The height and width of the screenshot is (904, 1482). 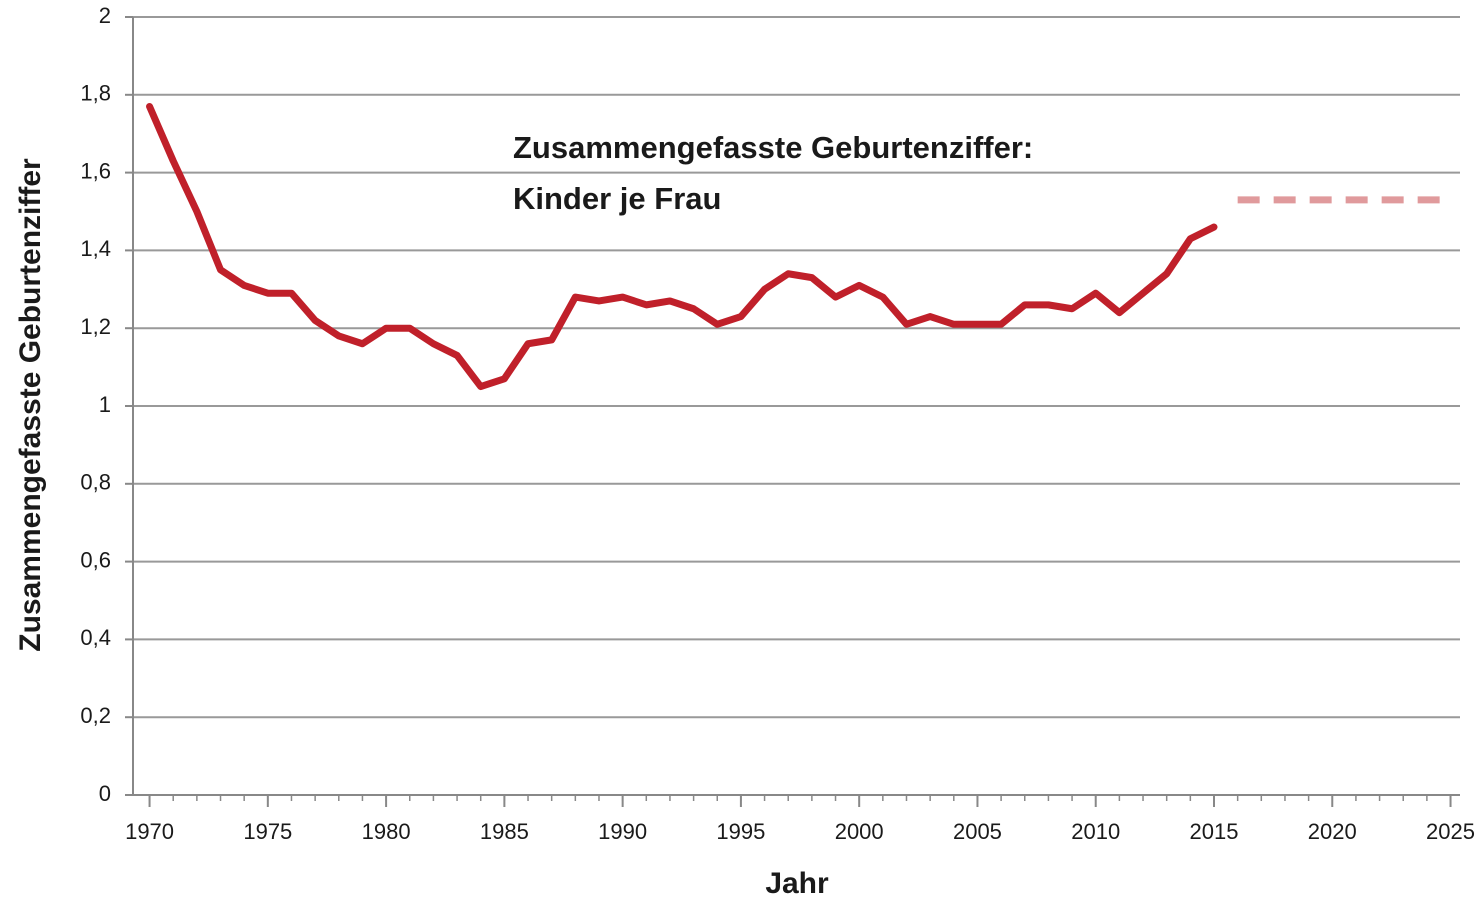 I want to click on y-axis-title: Zusammengefasste Geburtenziffer, so click(x=30, y=405).